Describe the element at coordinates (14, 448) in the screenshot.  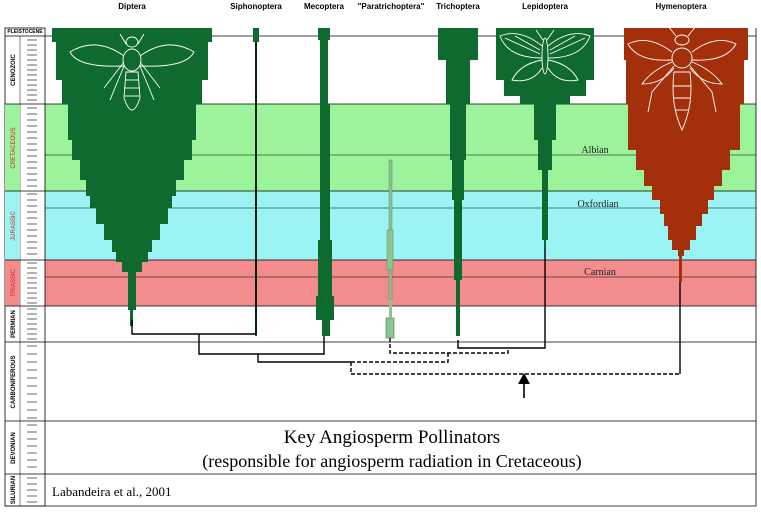
I see `period-label-devonian: DEVONIAN` at that location.